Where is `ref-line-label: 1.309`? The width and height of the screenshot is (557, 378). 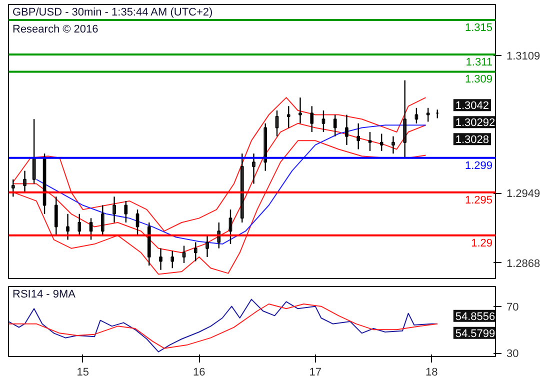
ref-line-label: 1.309 is located at coordinates (478, 80).